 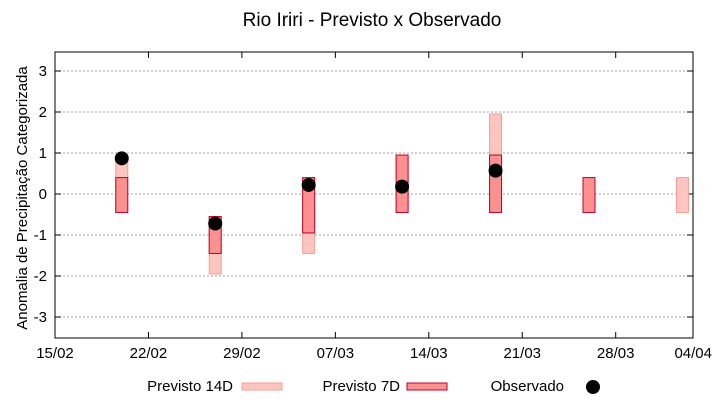 I want to click on y-tick-label: -2, so click(x=40, y=276).